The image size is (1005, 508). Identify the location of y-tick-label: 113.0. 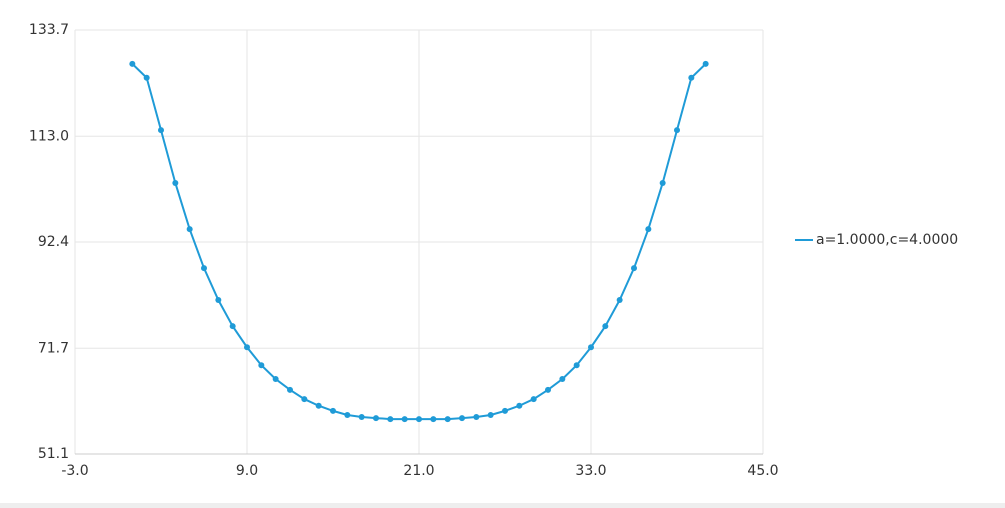
(49, 136).